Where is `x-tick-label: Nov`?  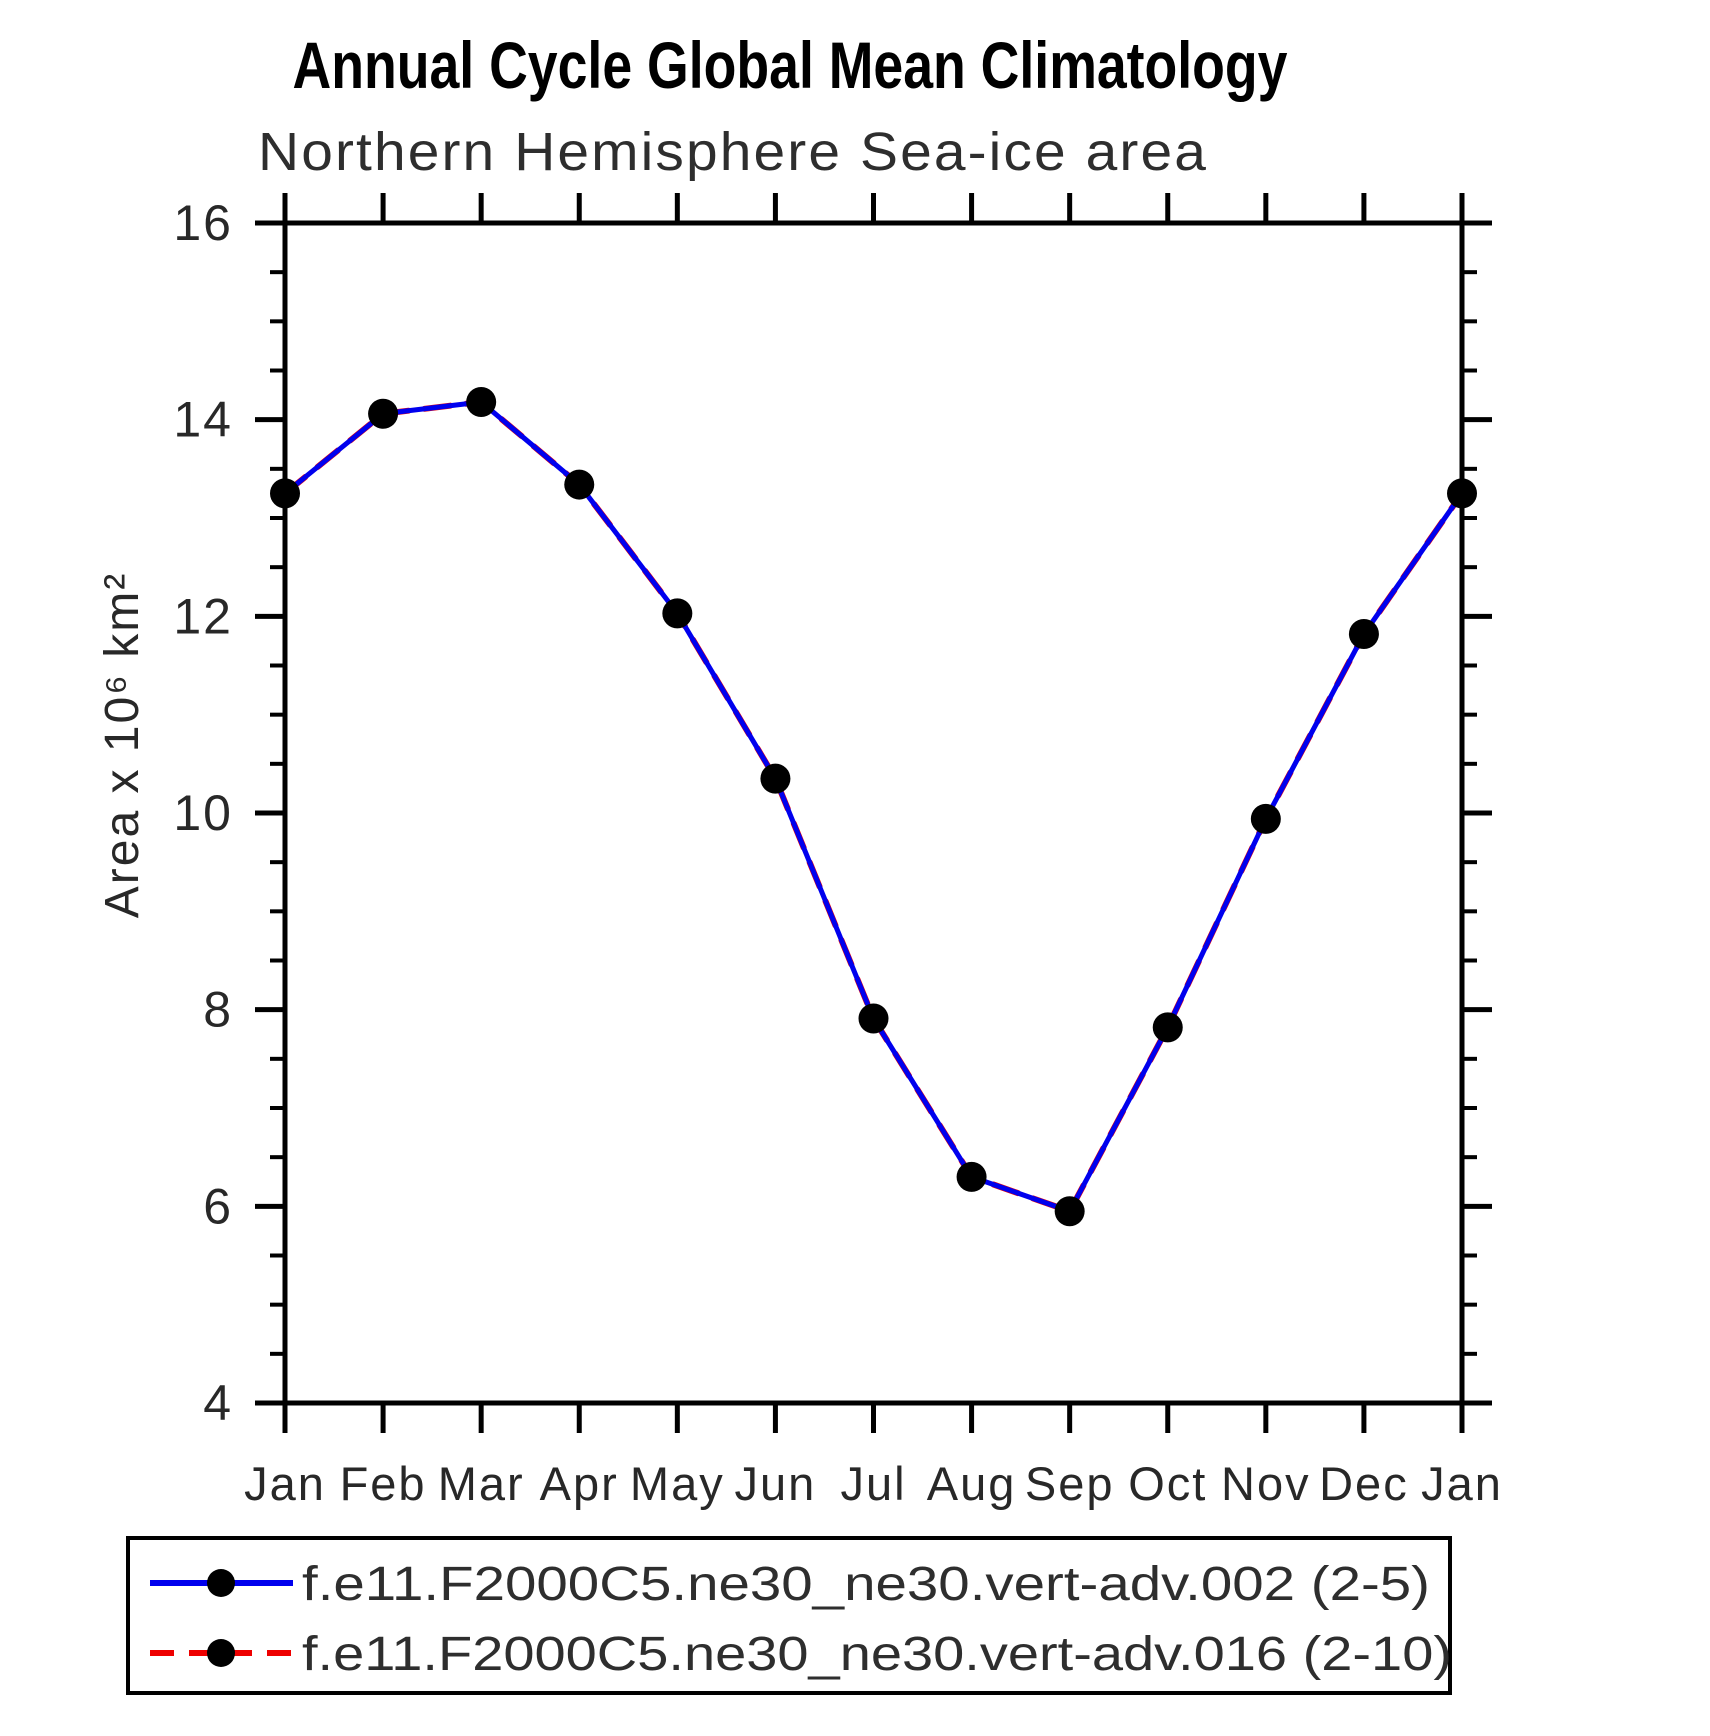
x-tick-label: Nov is located at coordinates (1266, 1483).